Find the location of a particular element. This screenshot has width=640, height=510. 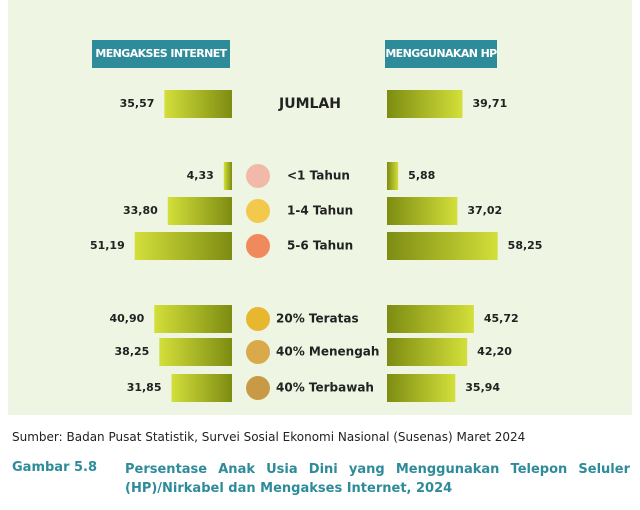

category-label: 1-4 Tahun is located at coordinates (320, 211).